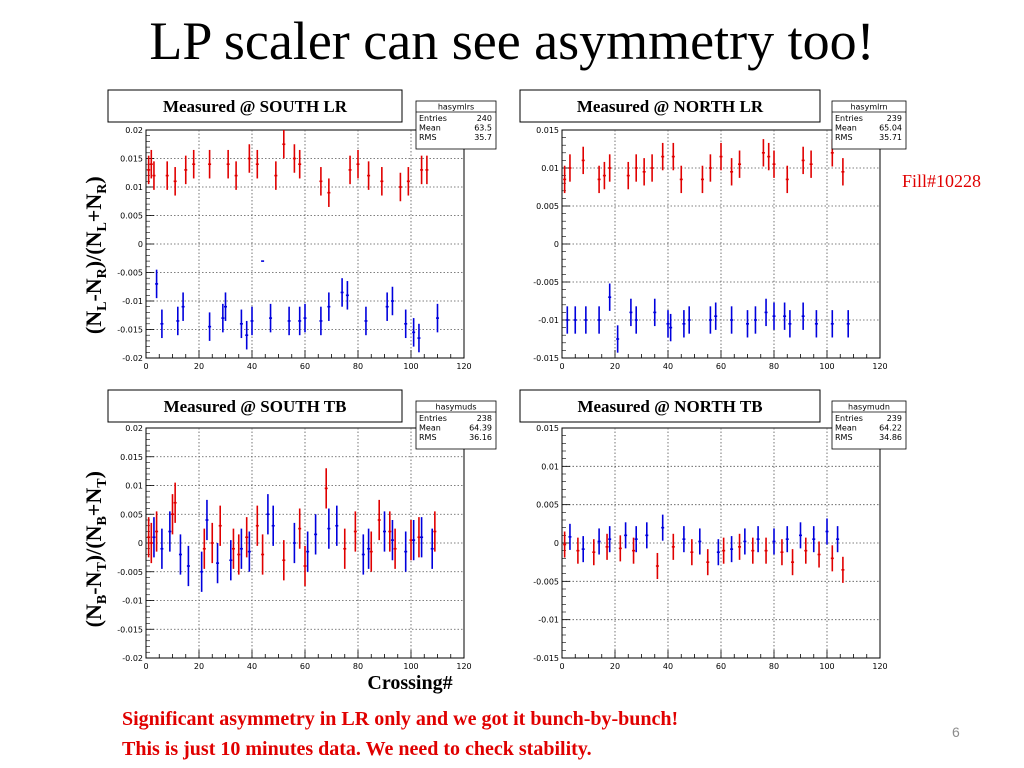 The height and width of the screenshot is (768, 1024). I want to click on slide-title: LP scaler can see asymmetry too!, so click(512, 41).